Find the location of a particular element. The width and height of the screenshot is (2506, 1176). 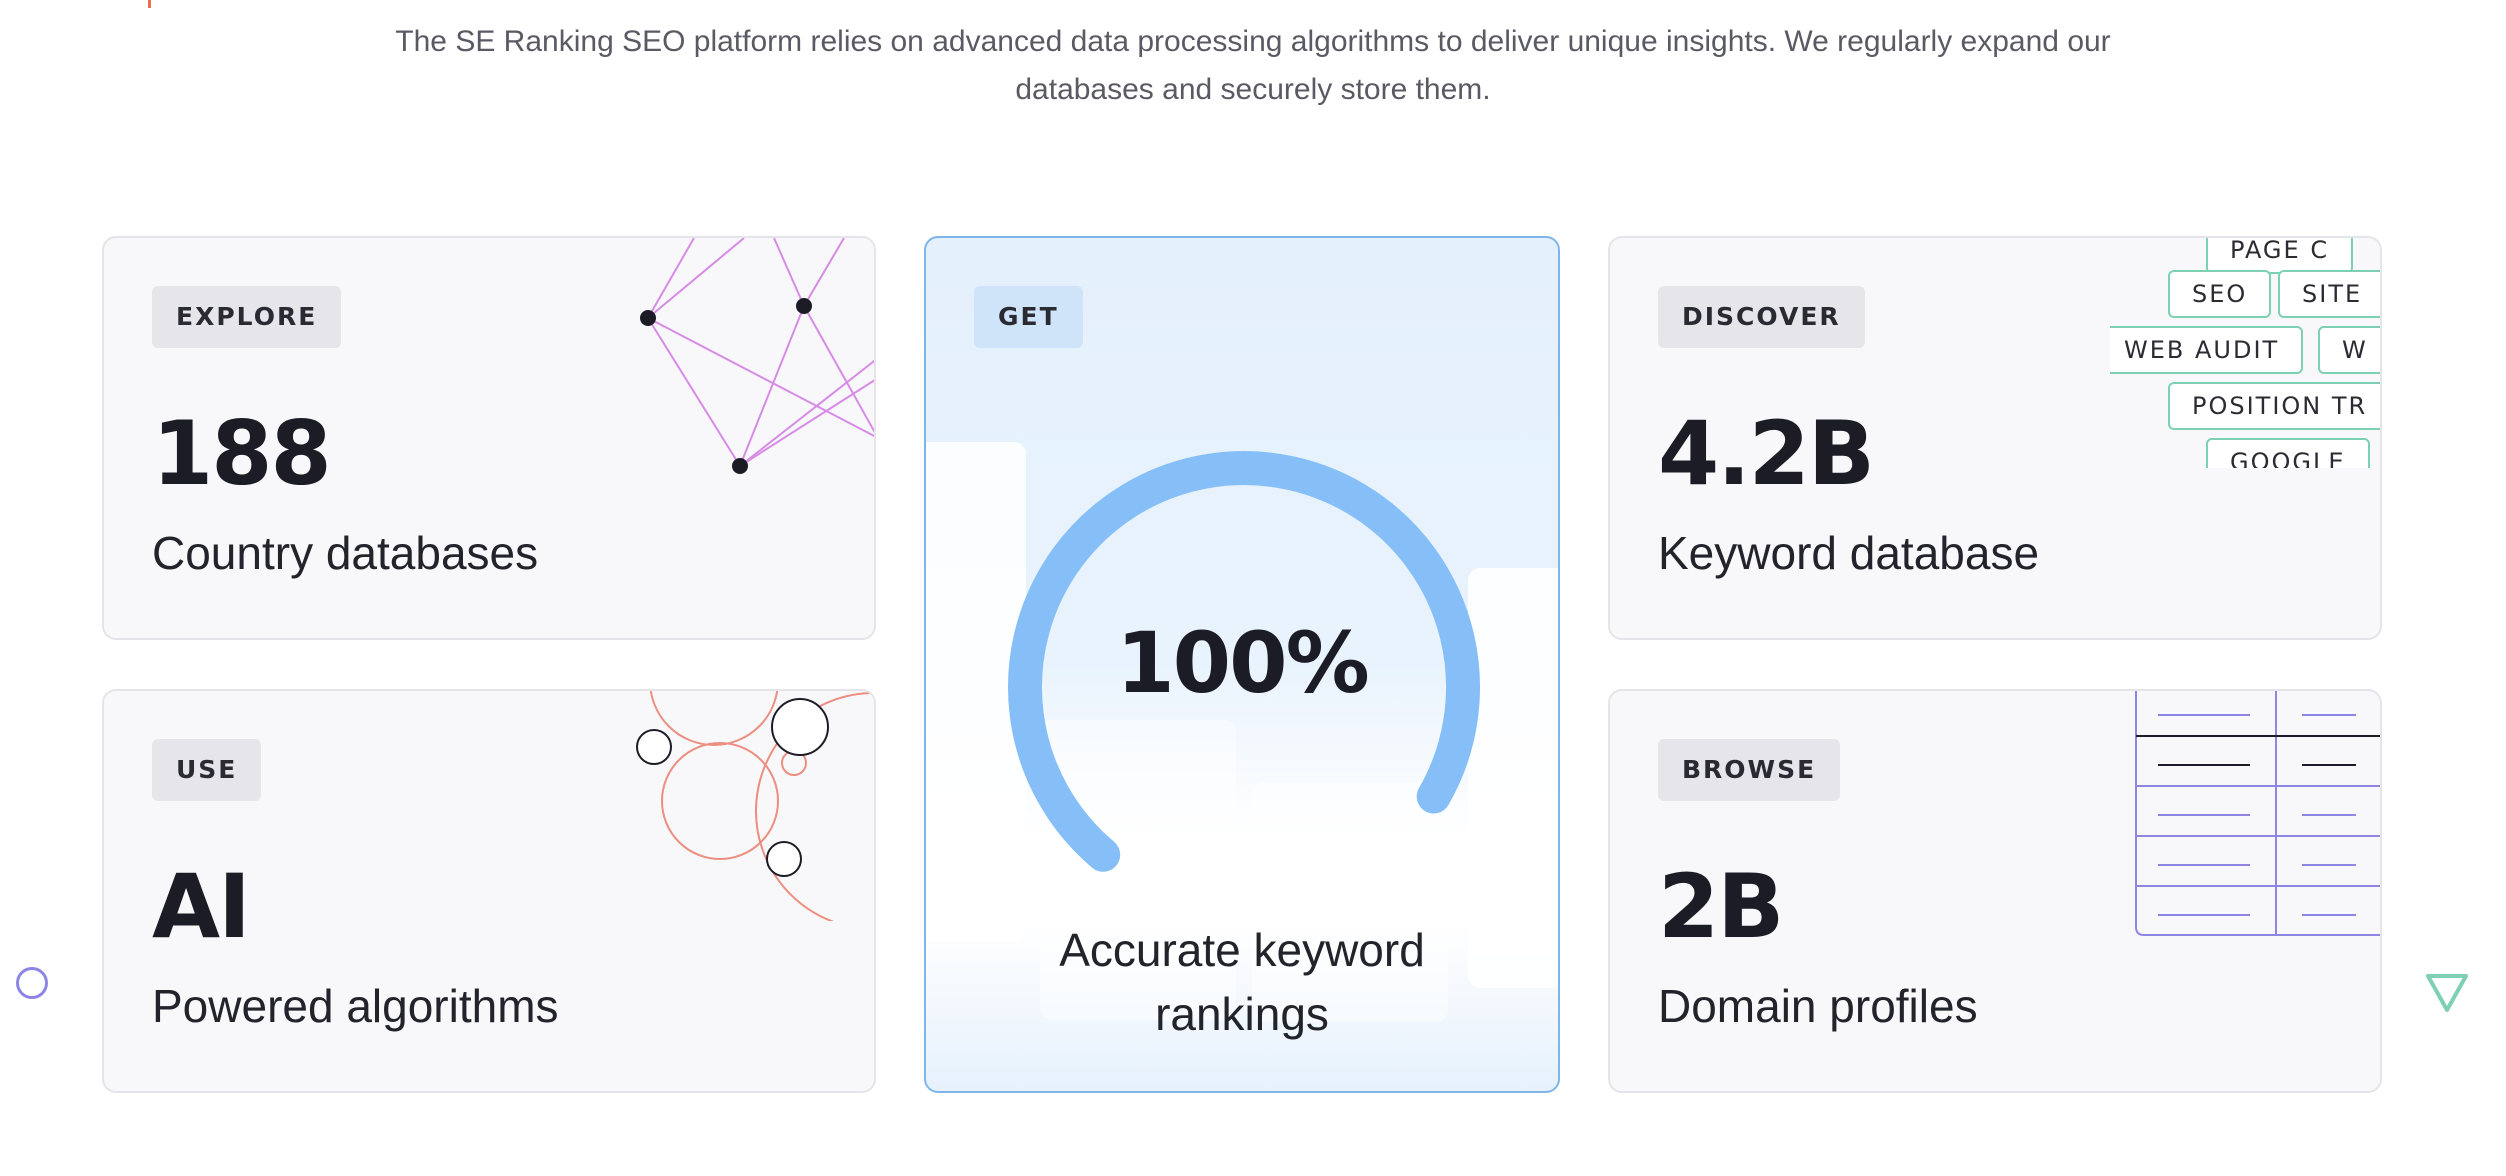

bubble-cluster-icon is located at coordinates (755, 806).